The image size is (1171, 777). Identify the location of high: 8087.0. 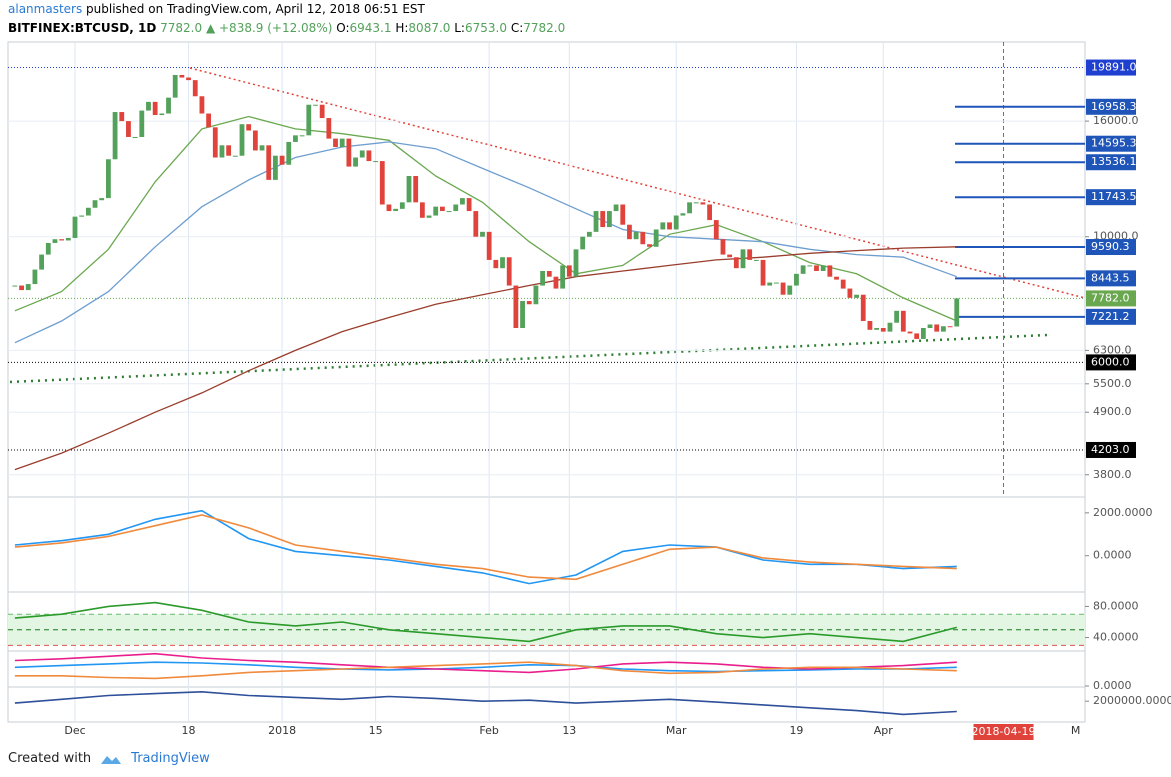
(429, 28).